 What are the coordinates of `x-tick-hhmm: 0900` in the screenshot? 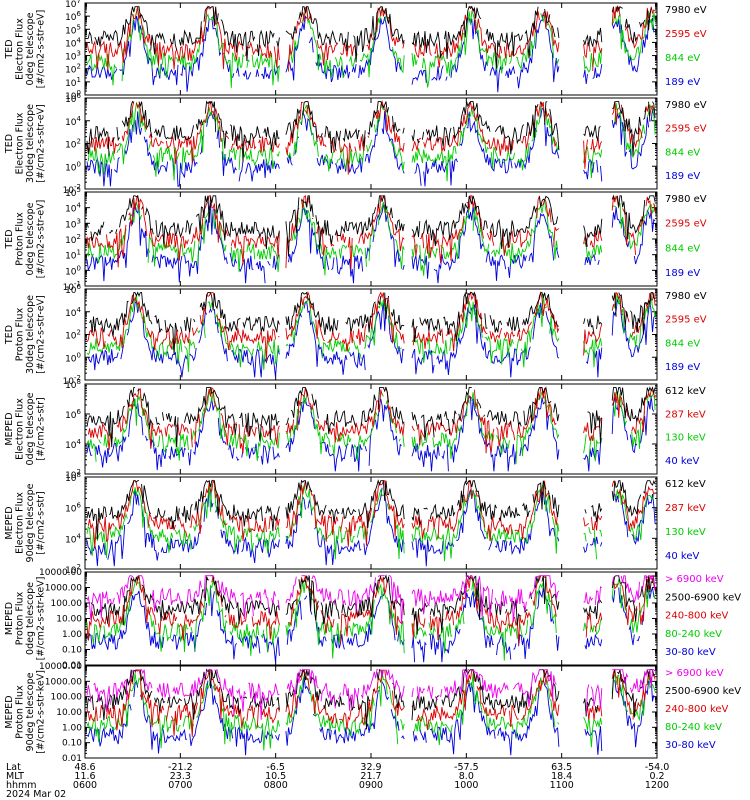 It's located at (371, 785).